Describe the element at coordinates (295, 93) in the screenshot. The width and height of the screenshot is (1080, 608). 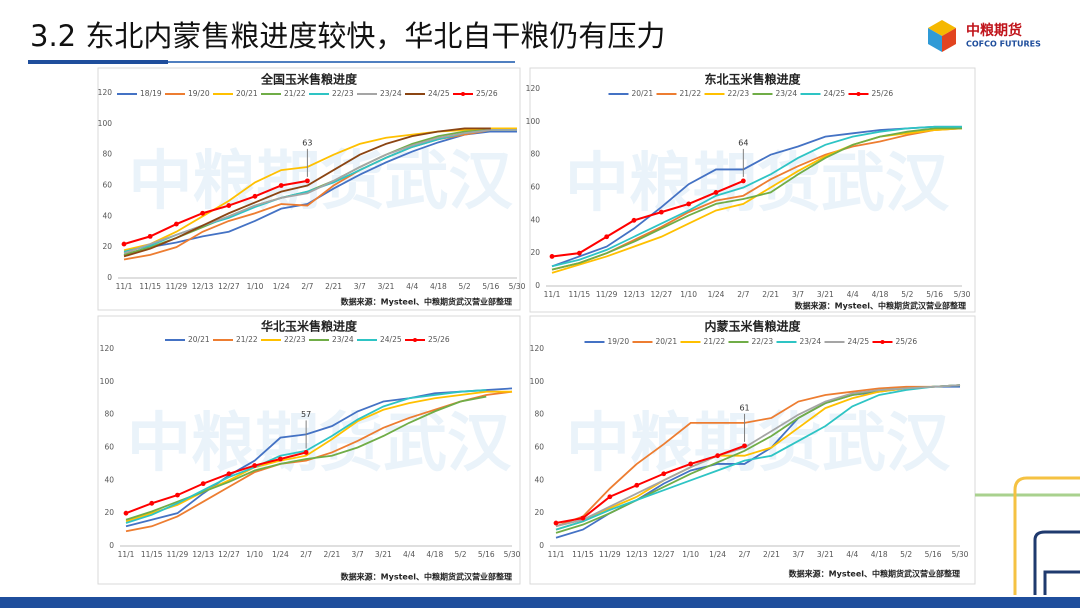
I see `legend-label: 21/22` at that location.